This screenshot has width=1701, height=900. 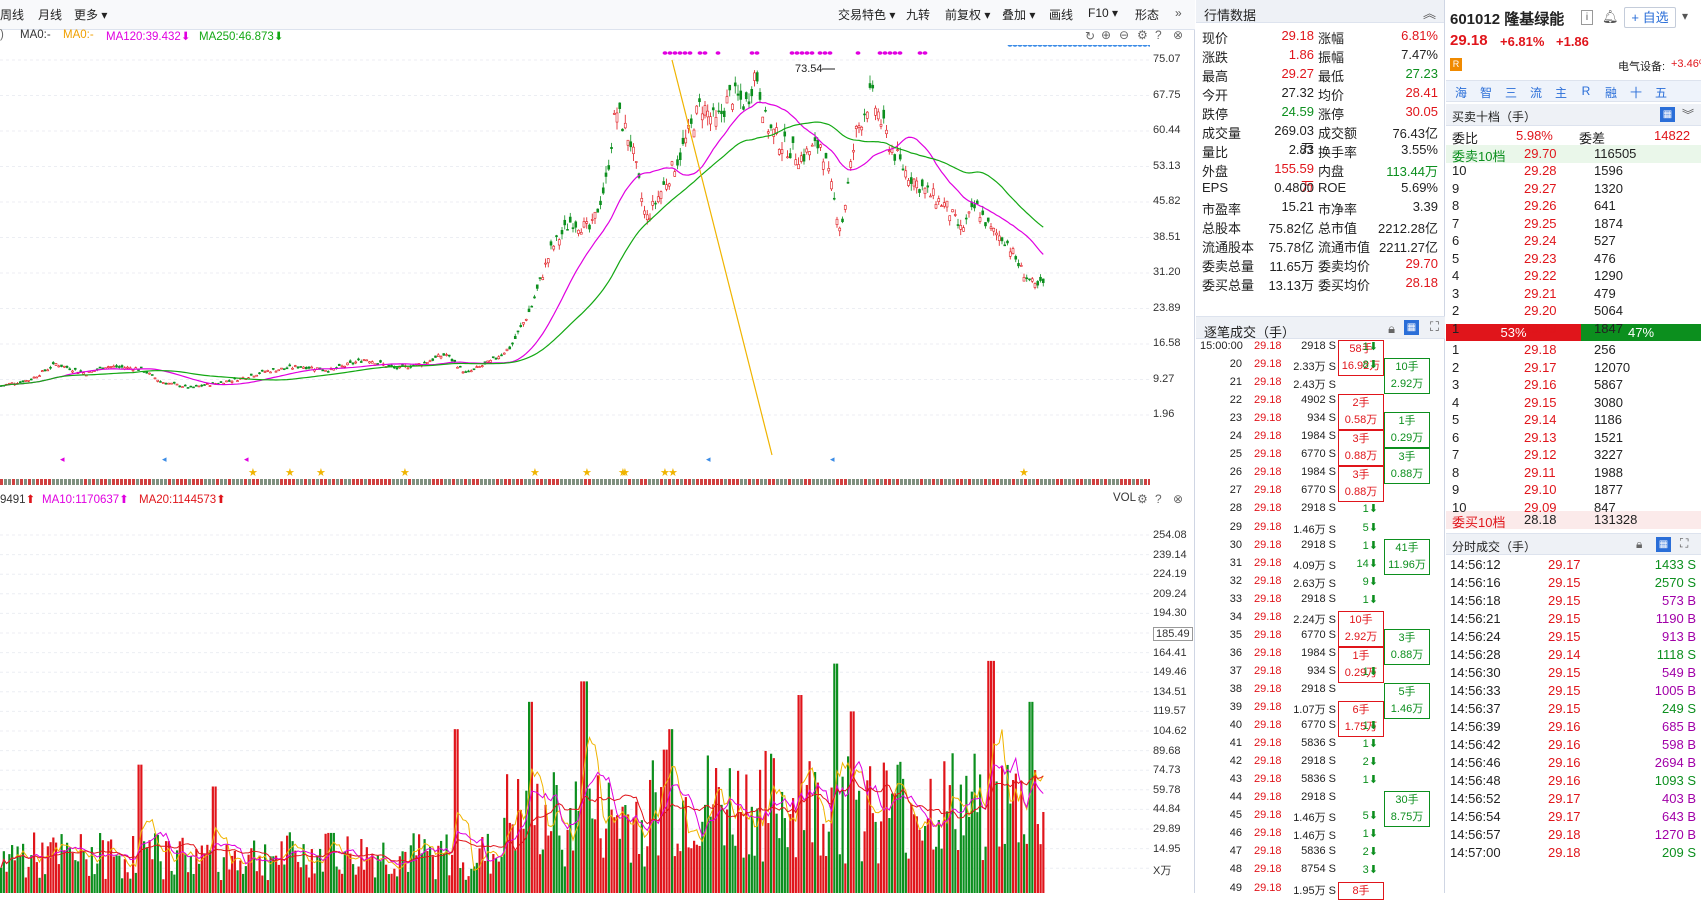 What do you see at coordinates (1663, 544) in the screenshot?
I see `minute-mode-icon: ▦` at bounding box center [1663, 544].